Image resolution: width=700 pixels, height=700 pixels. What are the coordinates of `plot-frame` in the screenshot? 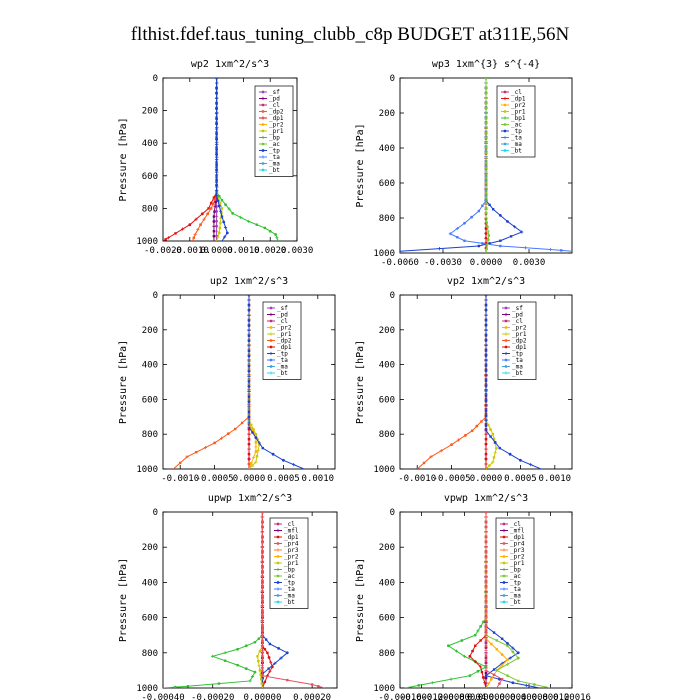 It's located at (230, 159).